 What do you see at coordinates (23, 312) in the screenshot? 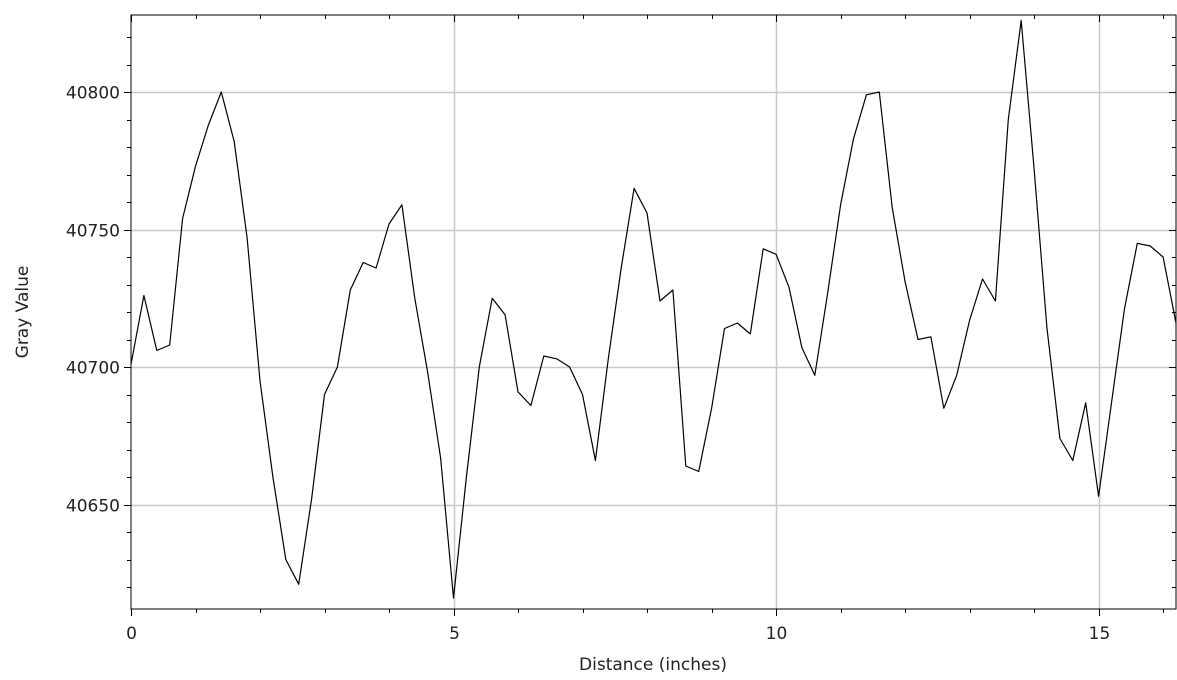
I see `y-axis-label: Gray Value` at bounding box center [23, 312].